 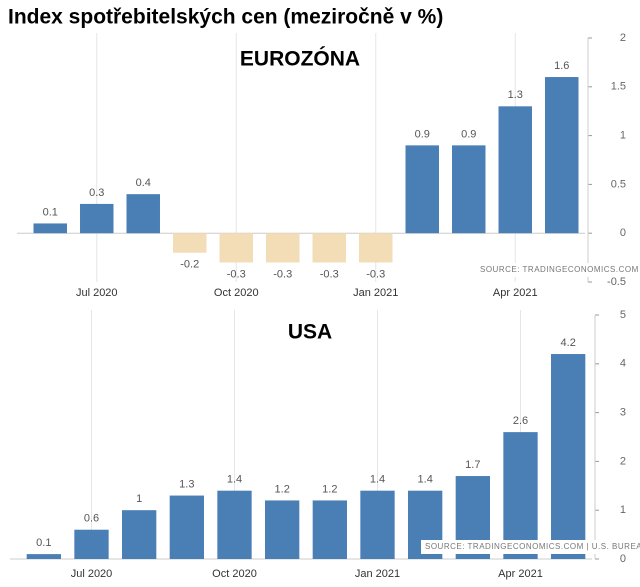 What do you see at coordinates (618, 87) in the screenshot?
I see `y-tick-label: 1.5` at bounding box center [618, 87].